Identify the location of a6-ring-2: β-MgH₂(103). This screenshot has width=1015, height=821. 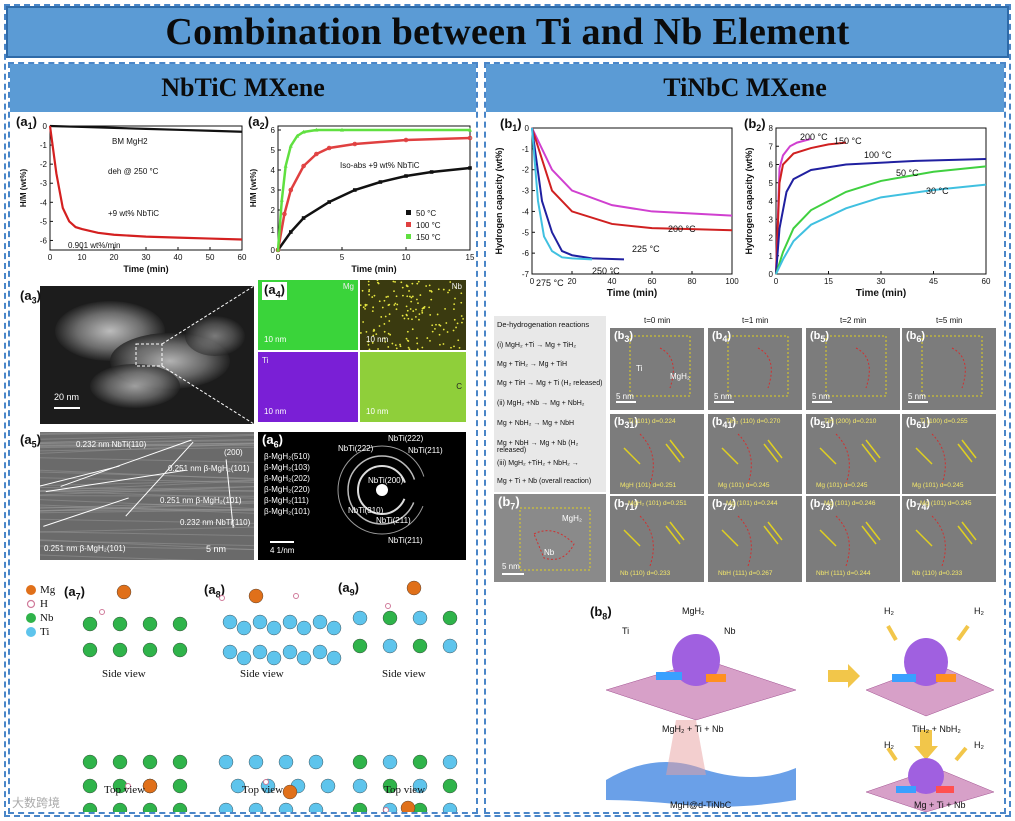
(287, 467).